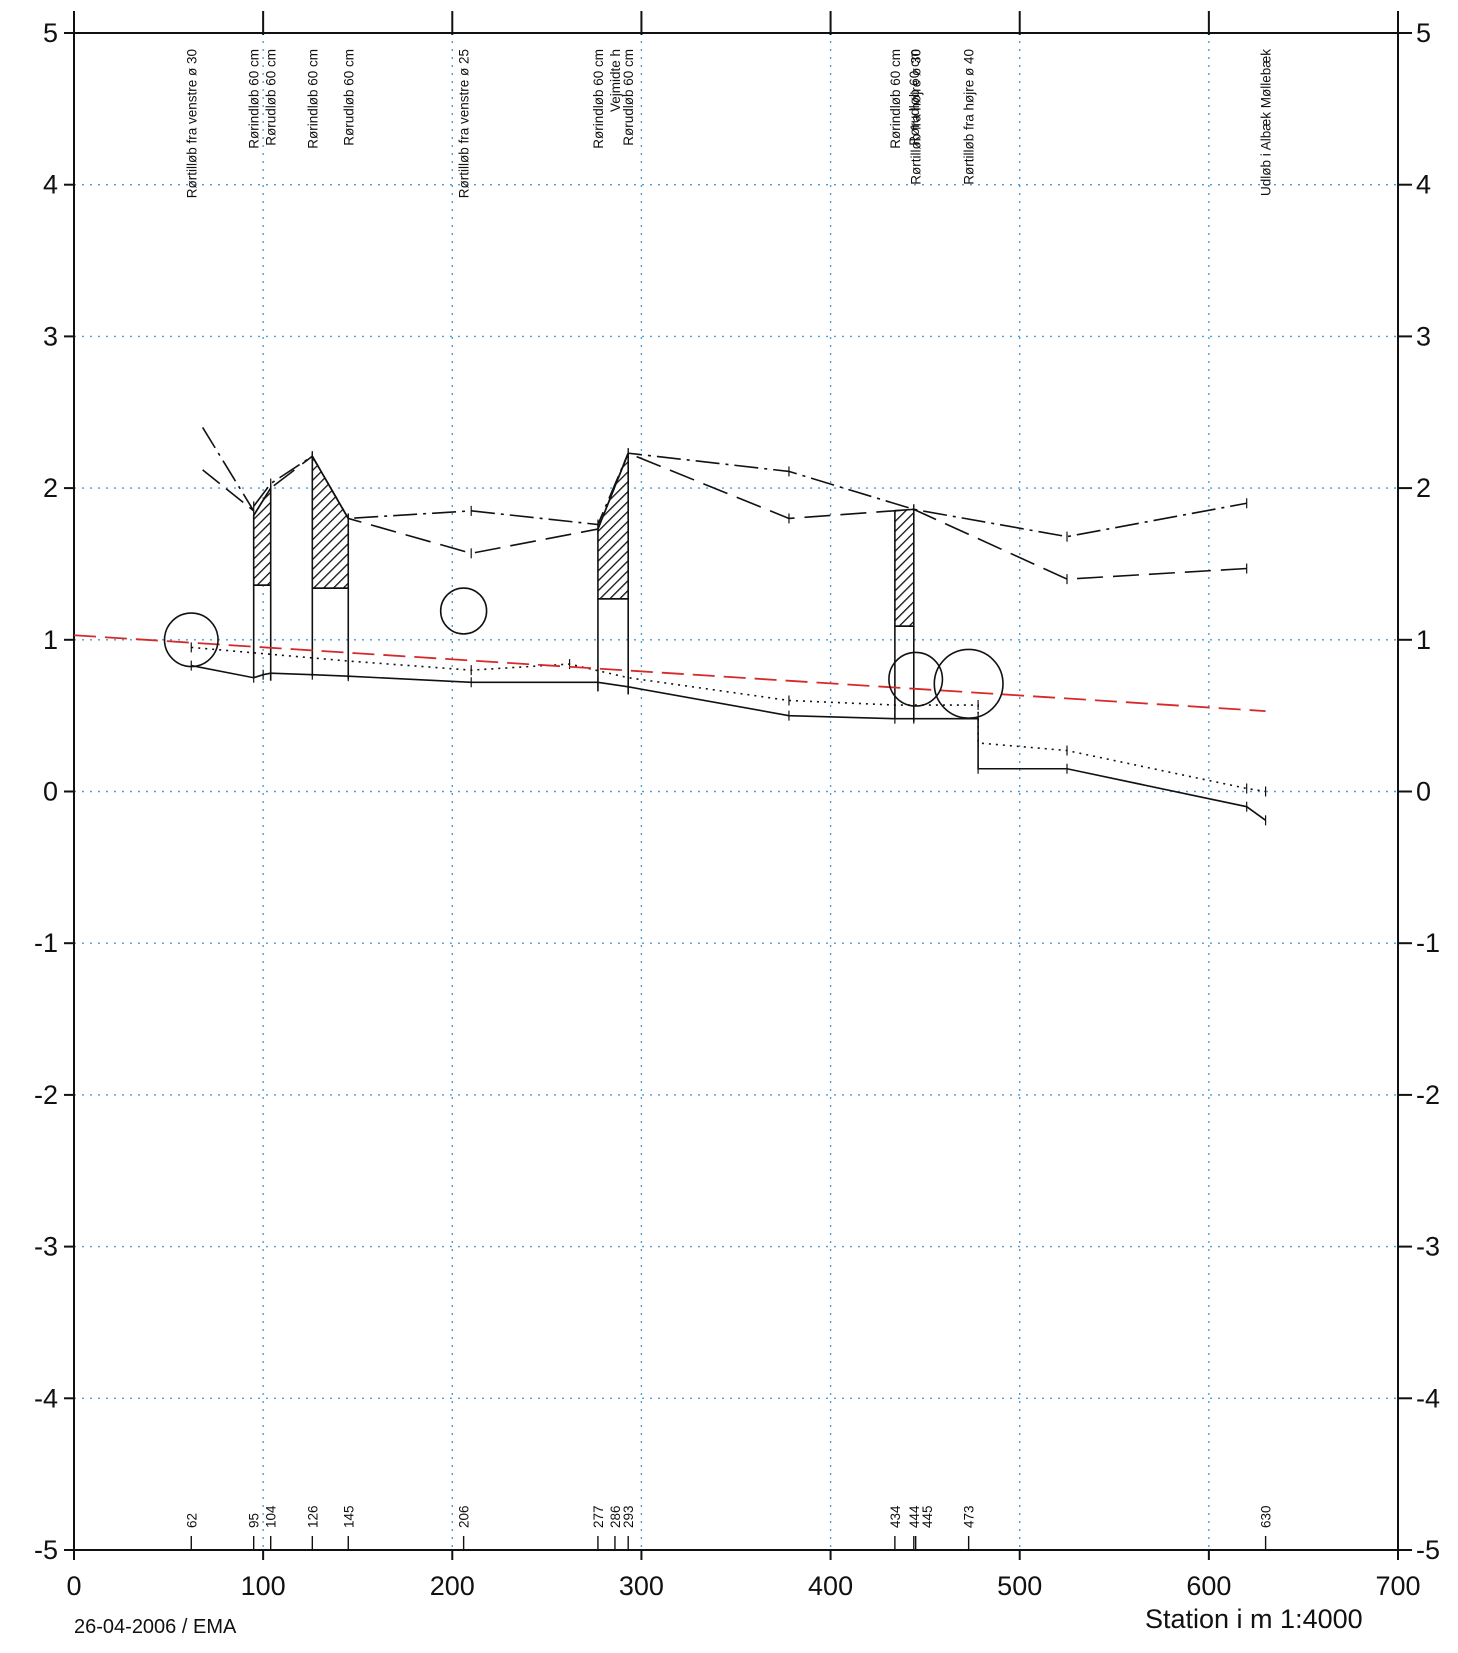  Describe the element at coordinates (914, 1516) in the screenshot. I see `station-mark-label: 444` at that location.